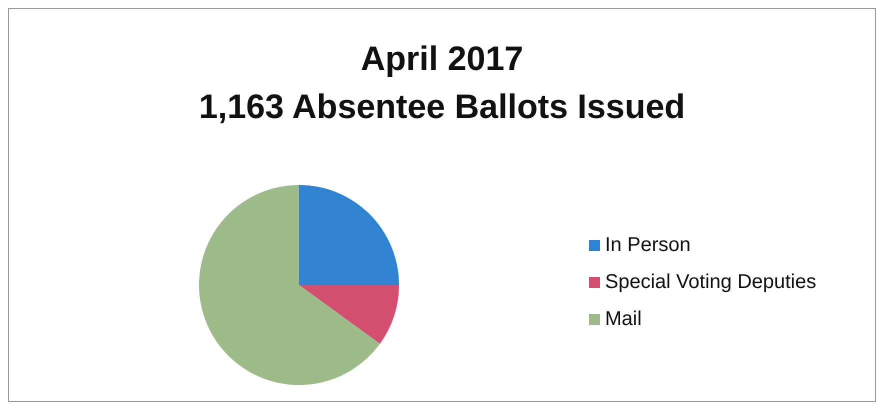  Describe the element at coordinates (623, 319) in the screenshot. I see `legend-label: Mail` at that location.